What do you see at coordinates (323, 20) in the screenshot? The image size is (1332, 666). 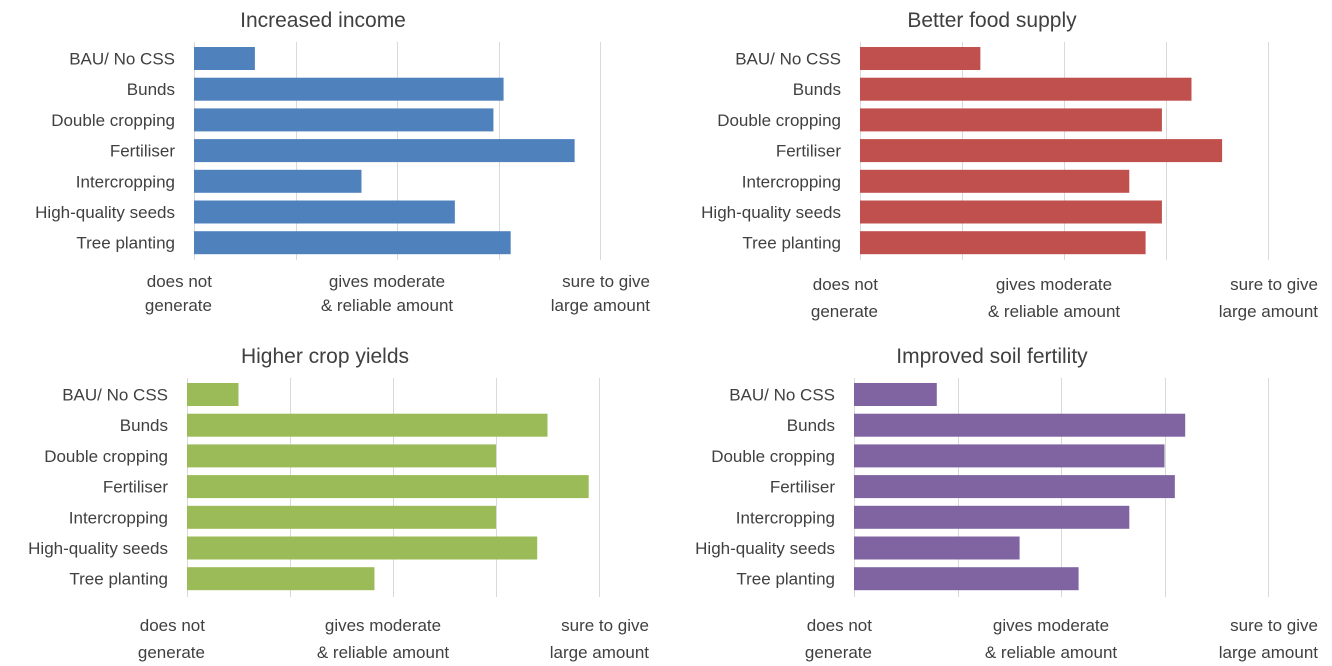 I see `chart-title: Increased income` at bounding box center [323, 20].